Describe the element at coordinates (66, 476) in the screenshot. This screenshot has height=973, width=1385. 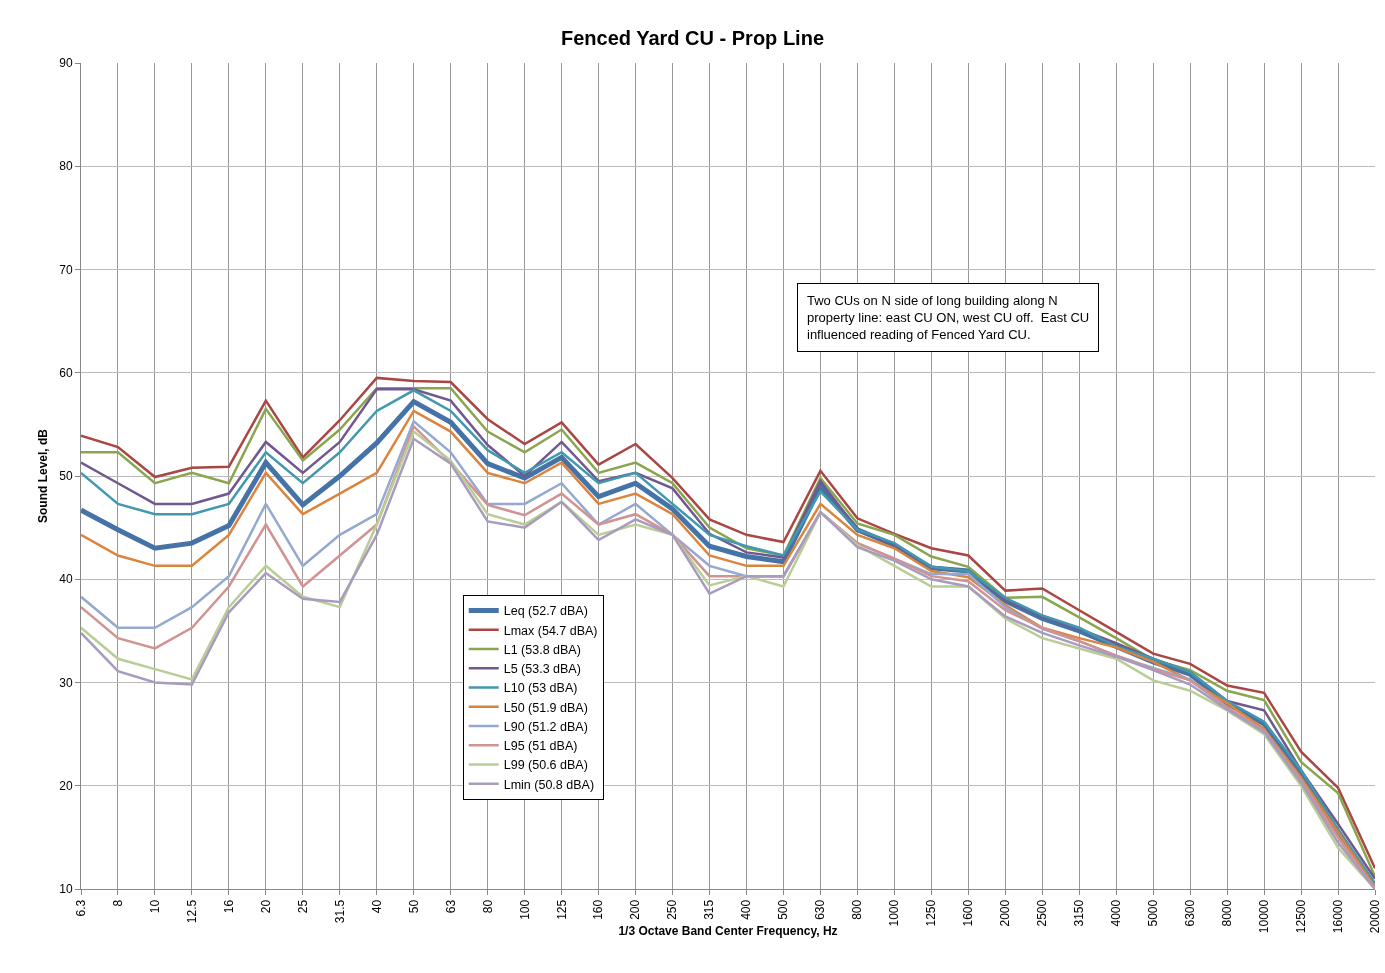
I see `y-tick-label: 50` at that location.